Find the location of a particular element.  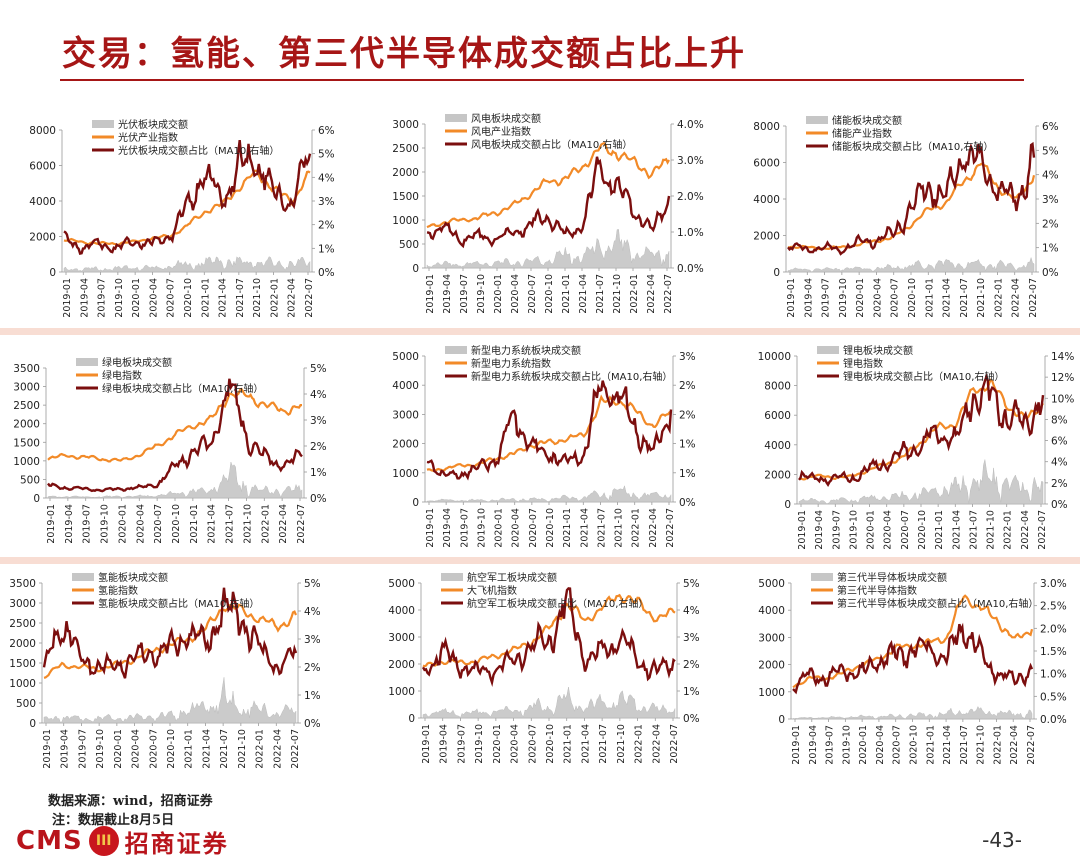

legend-label: 第三代半导体板块成交额 is located at coordinates (892, 577).